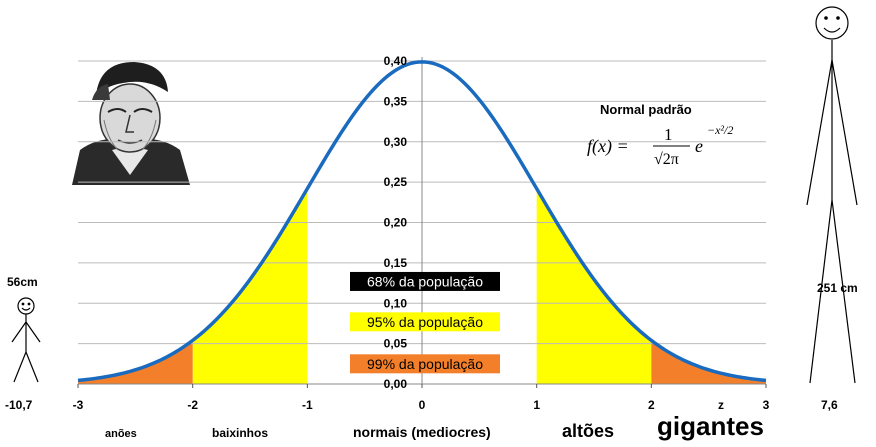 The width and height of the screenshot is (876, 447). I want to click on x-tick-label: 1, so click(536, 405).